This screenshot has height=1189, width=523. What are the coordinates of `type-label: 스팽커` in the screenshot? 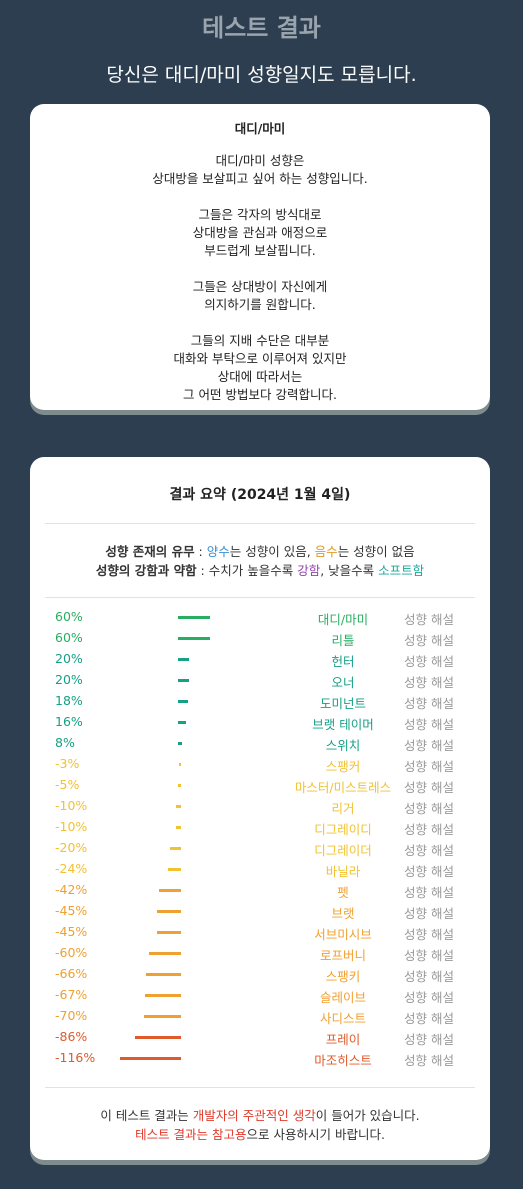 It's located at (343, 766).